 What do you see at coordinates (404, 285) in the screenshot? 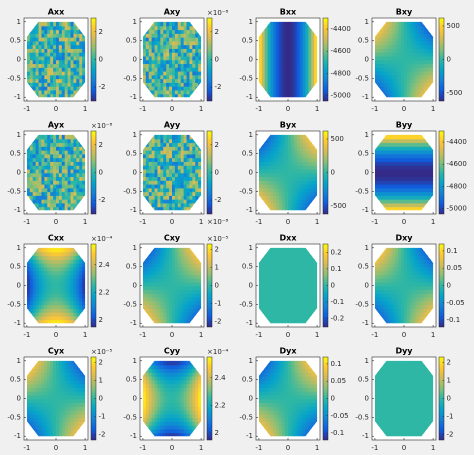
I see `heatmap` at bounding box center [404, 285].